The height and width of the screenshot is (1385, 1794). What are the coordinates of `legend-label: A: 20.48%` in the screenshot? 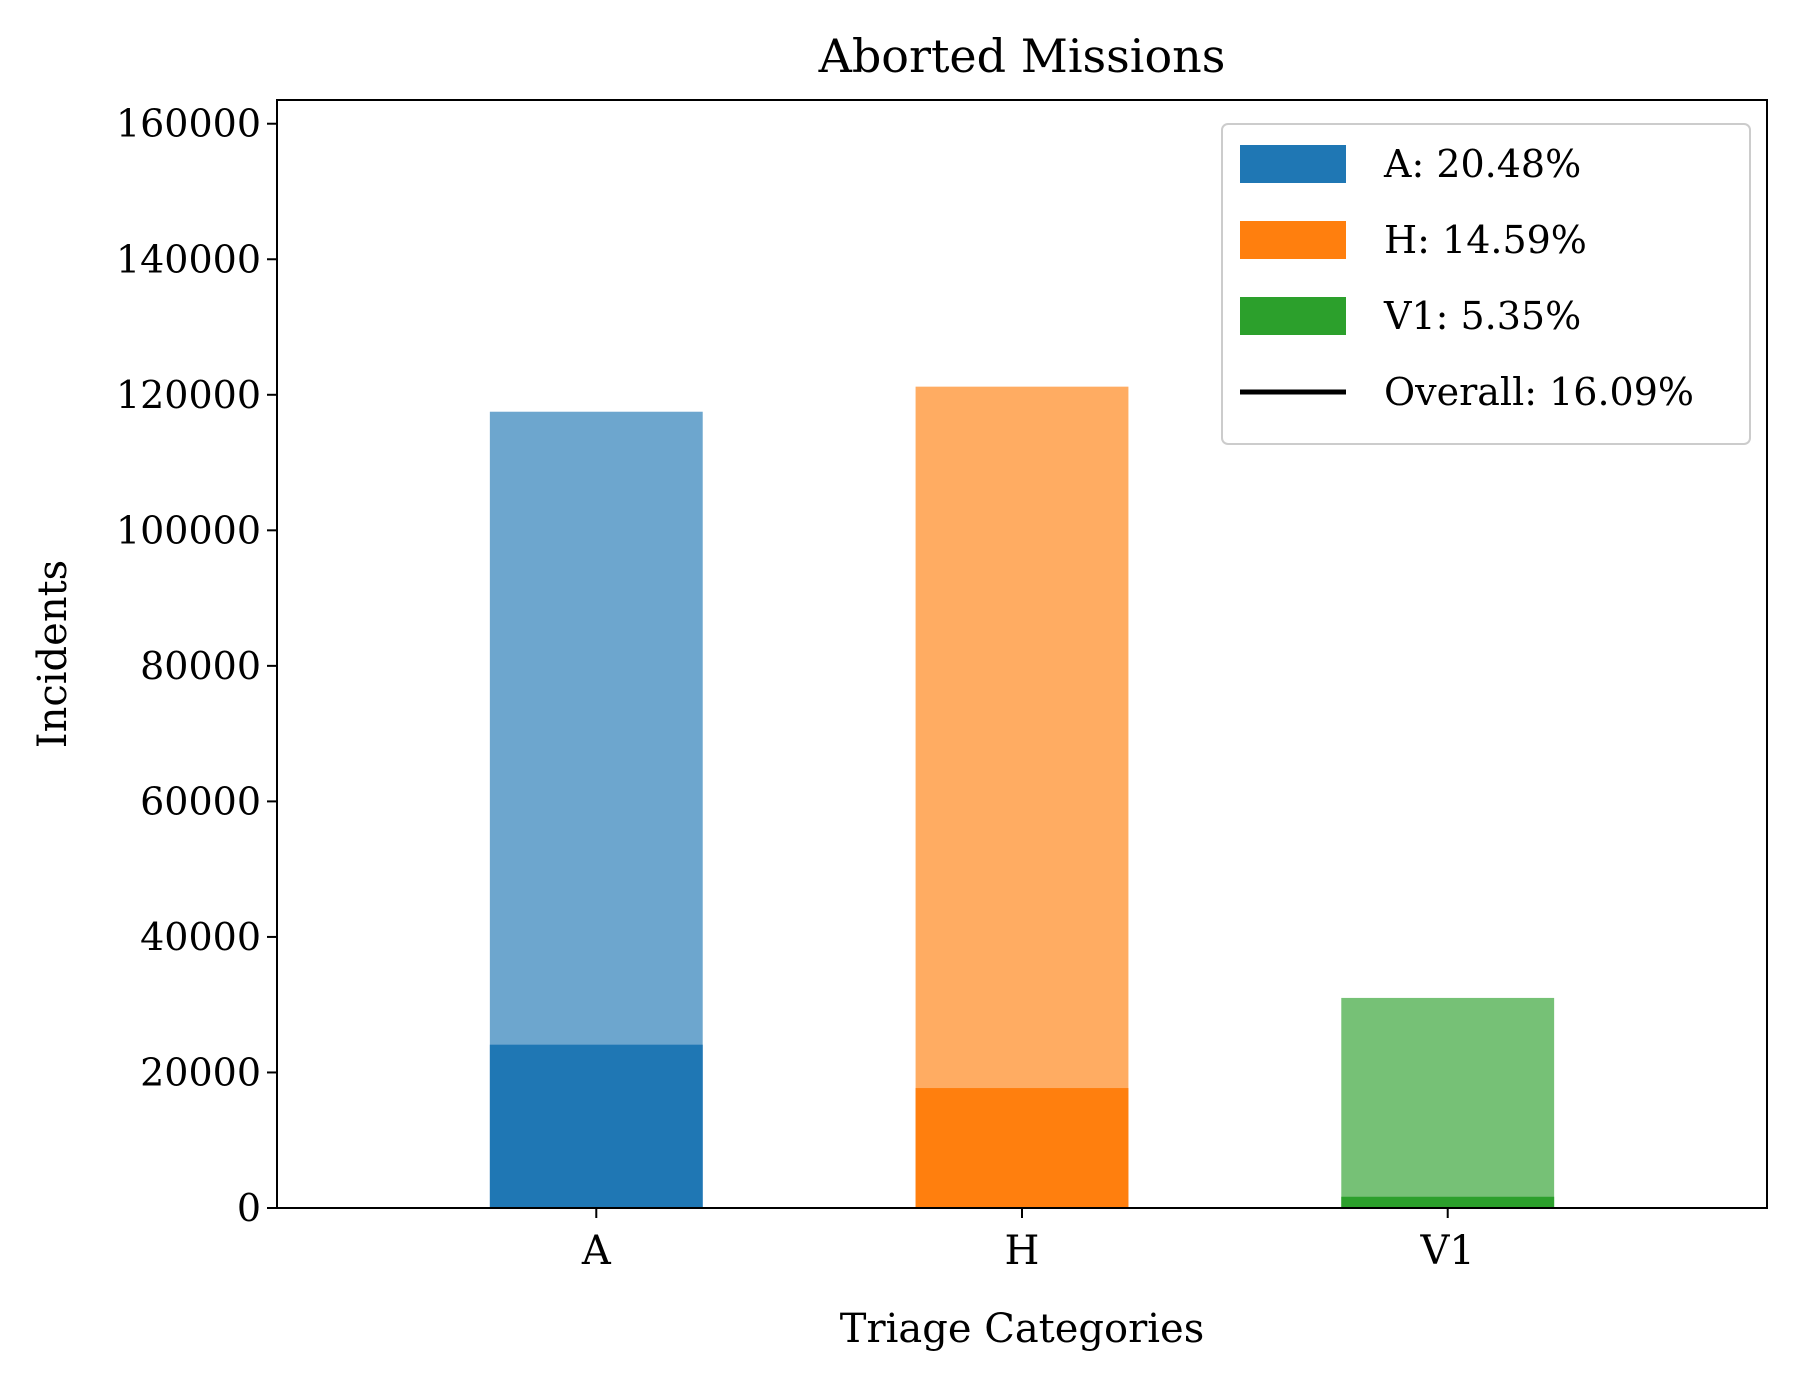 It's located at (1482, 164).